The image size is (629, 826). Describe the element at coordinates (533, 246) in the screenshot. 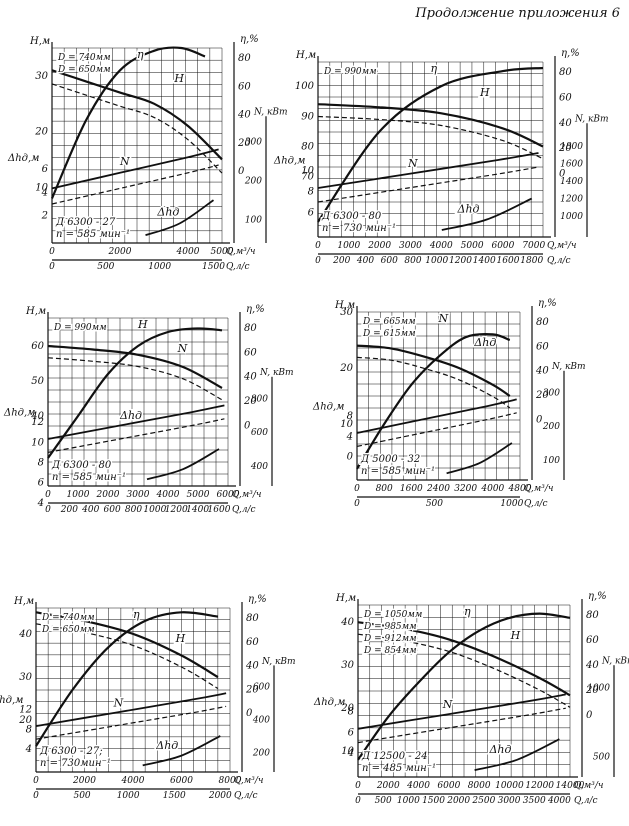

I see `x-tick-label: 7000` at that location.